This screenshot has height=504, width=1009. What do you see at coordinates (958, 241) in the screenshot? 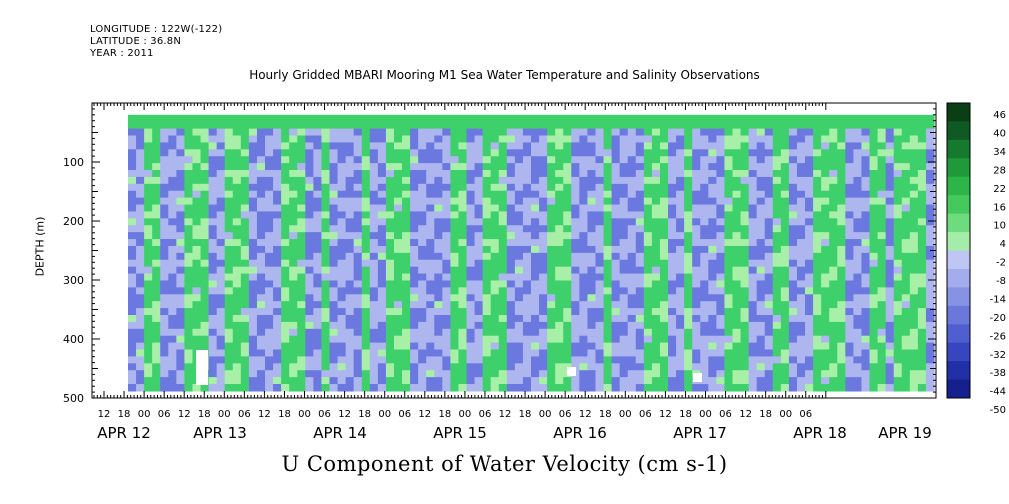
I see `colorbar-segment` at bounding box center [958, 241].